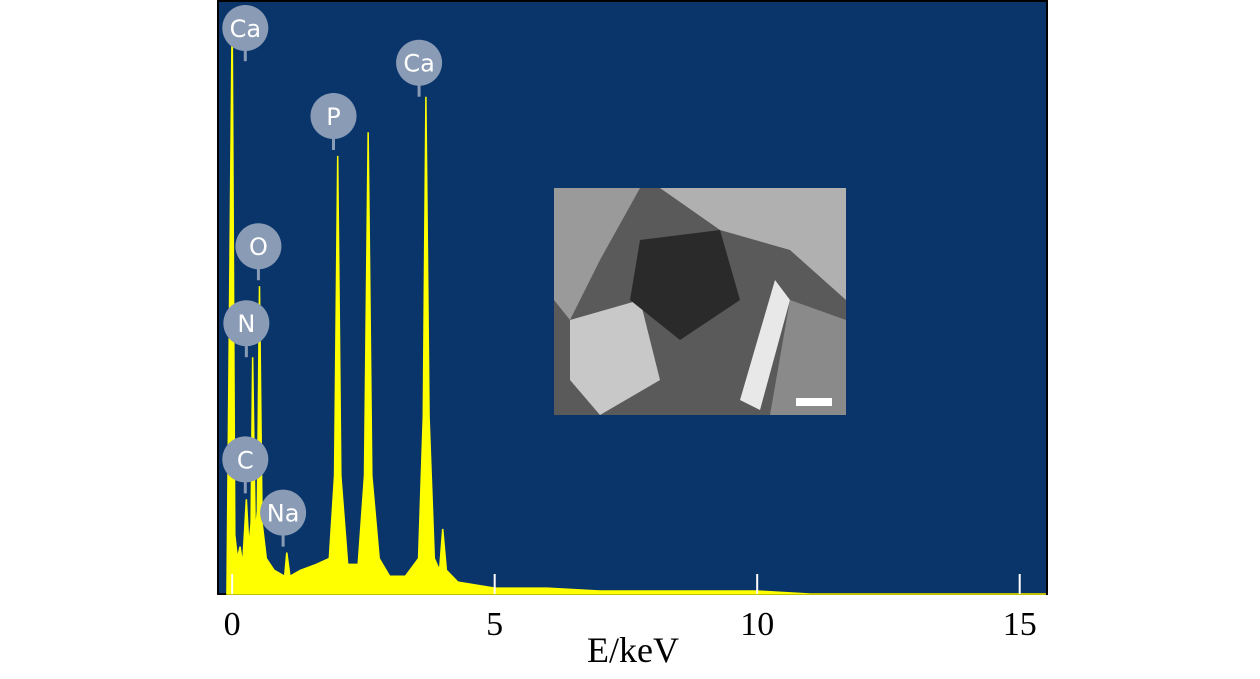 This screenshot has height=679, width=1260. Describe the element at coordinates (1020, 624) in the screenshot. I see `x-tick-label: 15` at that location.